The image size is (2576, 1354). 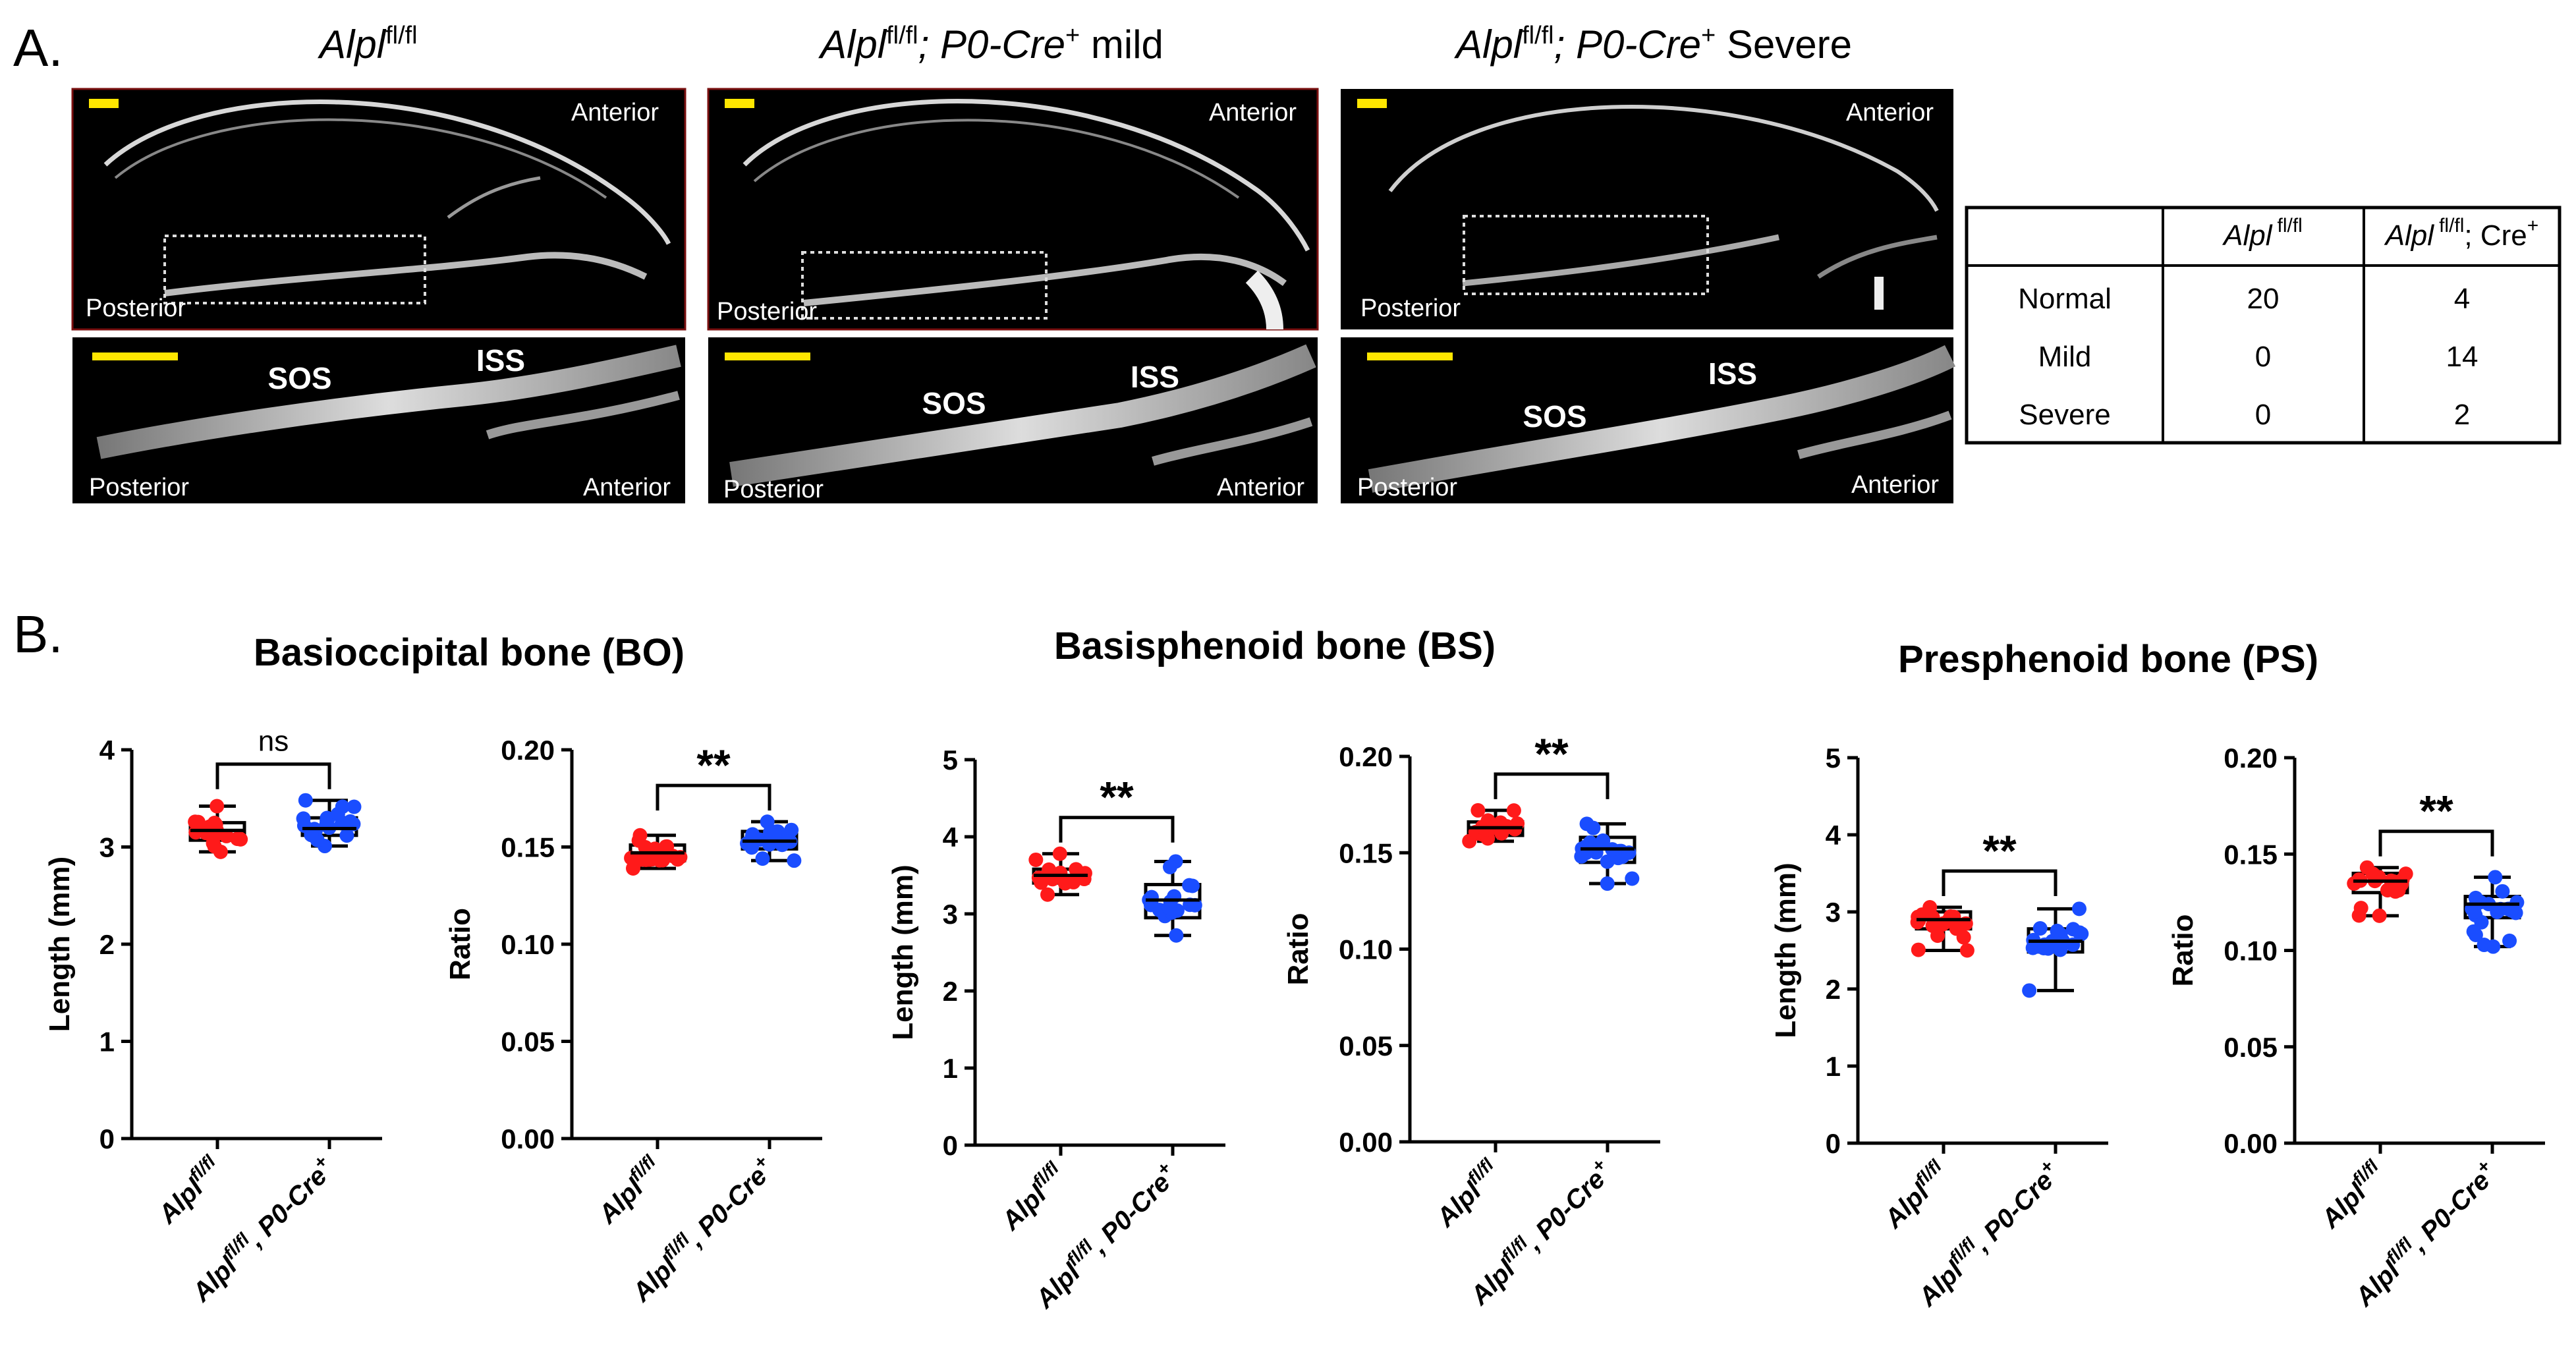 What do you see at coordinates (469, 652) in the screenshot?
I see `group-title-bo: Basioccipital bone (BO)` at bounding box center [469, 652].